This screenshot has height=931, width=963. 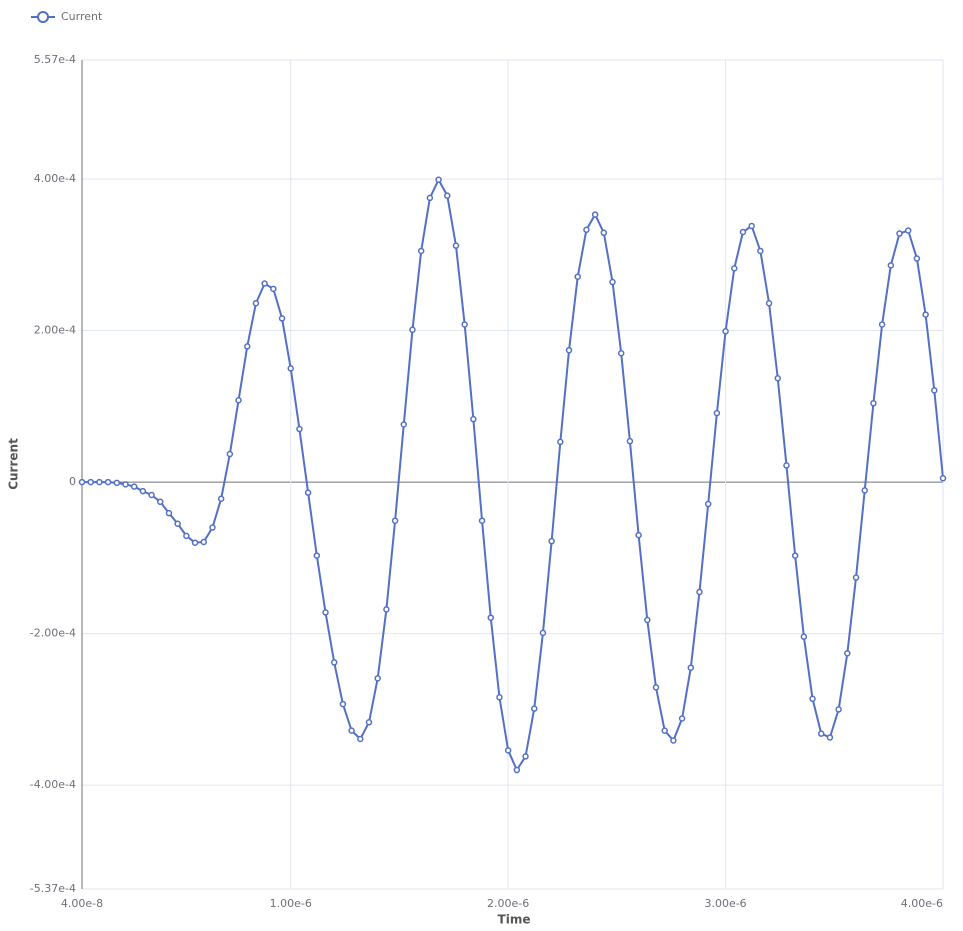 I want to click on x-tick-label: 4.00e-6, so click(x=922, y=903).